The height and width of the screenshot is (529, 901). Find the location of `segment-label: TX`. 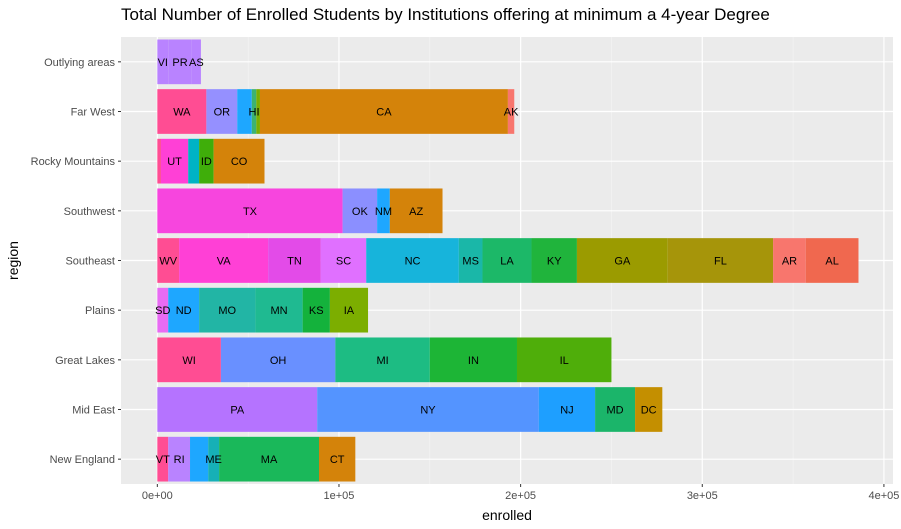

segment-label: TX is located at coordinates (250, 212).